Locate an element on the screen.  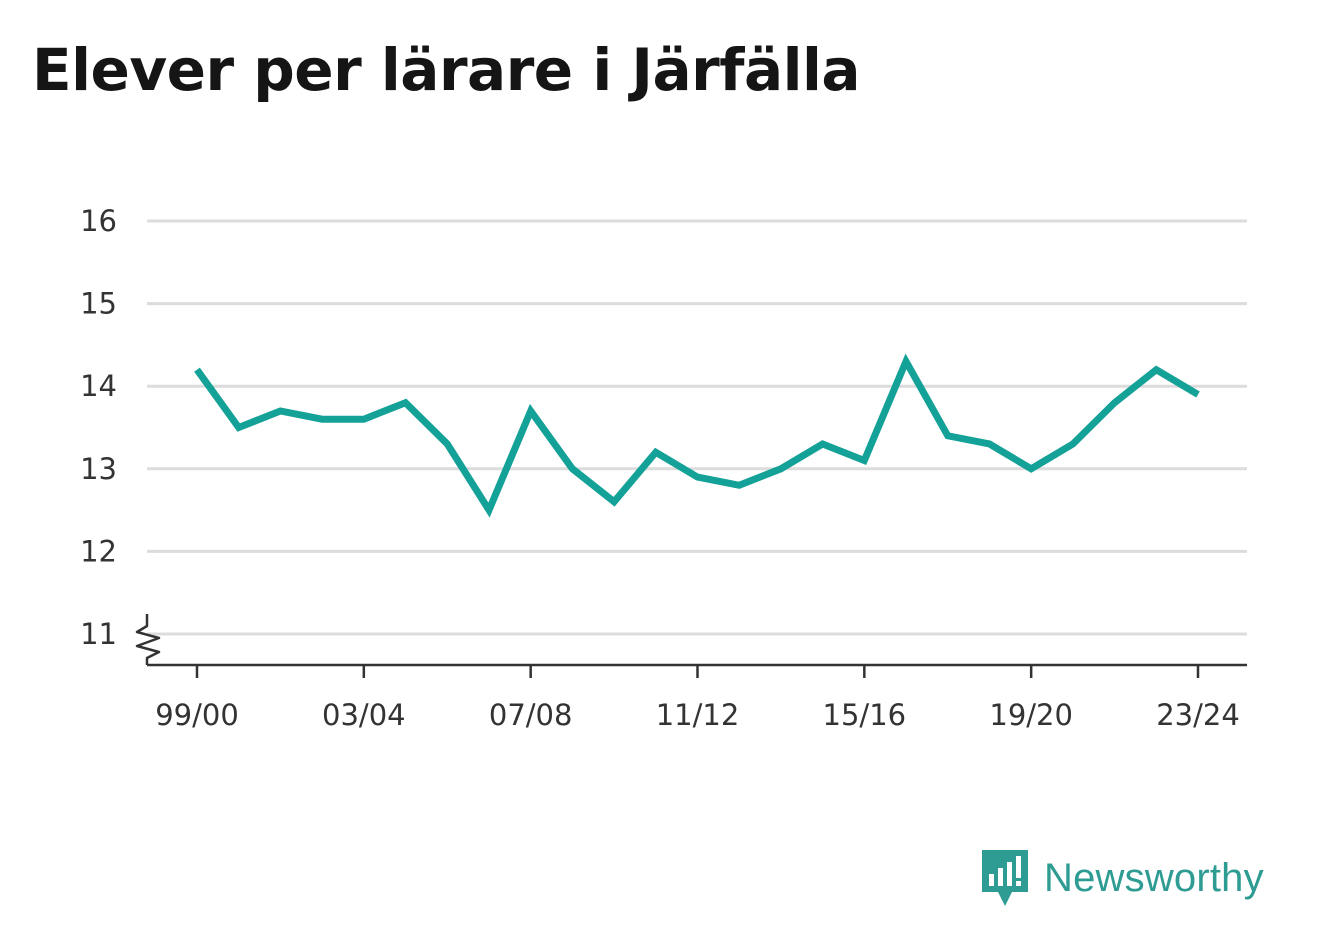
series-group is located at coordinates (697, 435).